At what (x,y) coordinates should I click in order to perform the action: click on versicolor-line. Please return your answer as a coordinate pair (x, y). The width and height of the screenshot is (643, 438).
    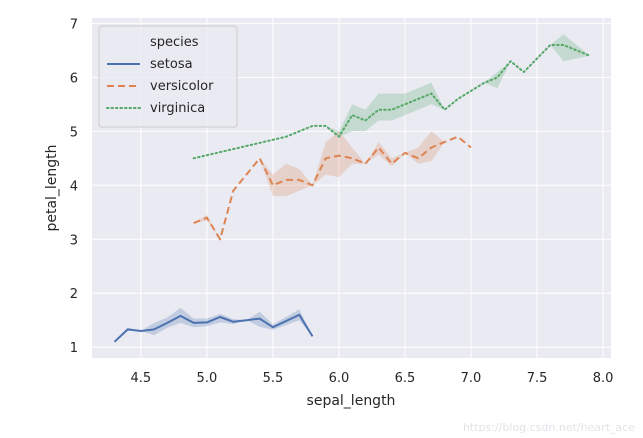
    Looking at the image, I should click on (332, 188).